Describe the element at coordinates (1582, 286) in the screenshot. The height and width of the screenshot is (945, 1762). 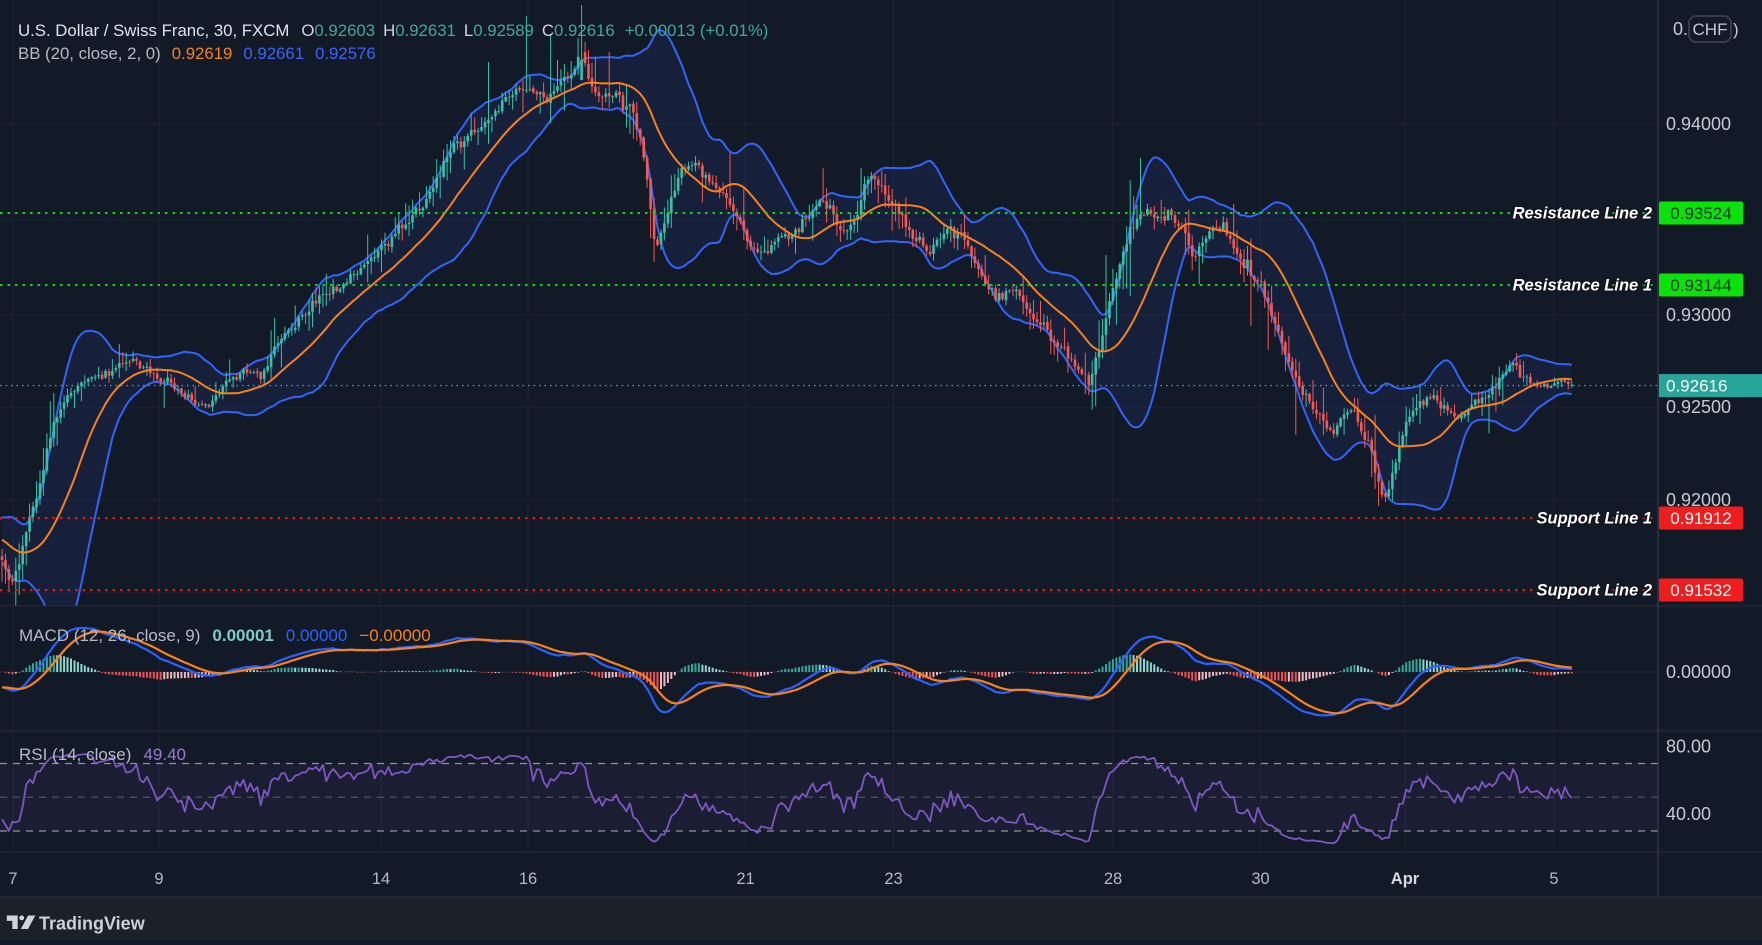
I see `svg-text: Resistance Line 1` at that location.